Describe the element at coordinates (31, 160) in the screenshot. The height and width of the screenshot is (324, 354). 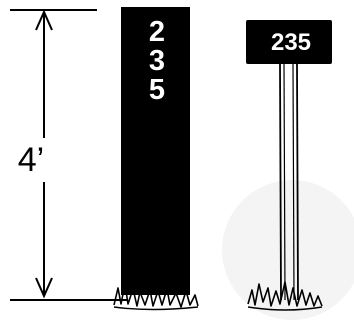
I see `height-dimension-label: 4’` at that location.